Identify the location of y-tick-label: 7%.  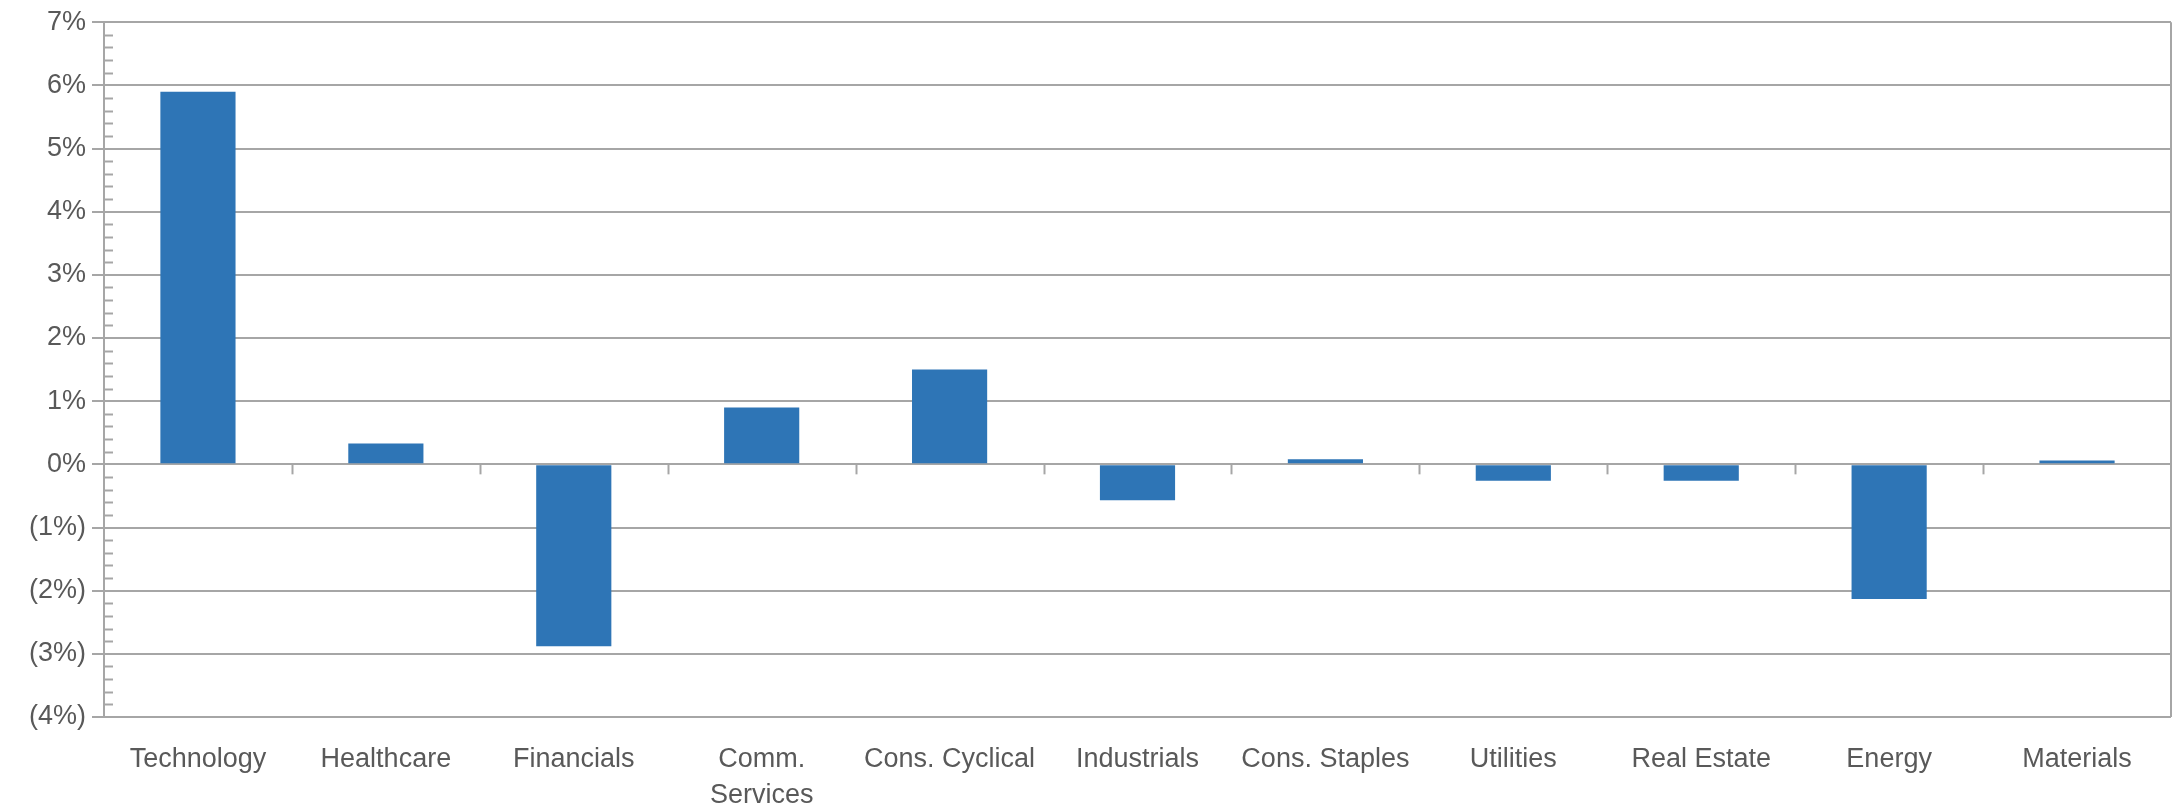
(66, 20).